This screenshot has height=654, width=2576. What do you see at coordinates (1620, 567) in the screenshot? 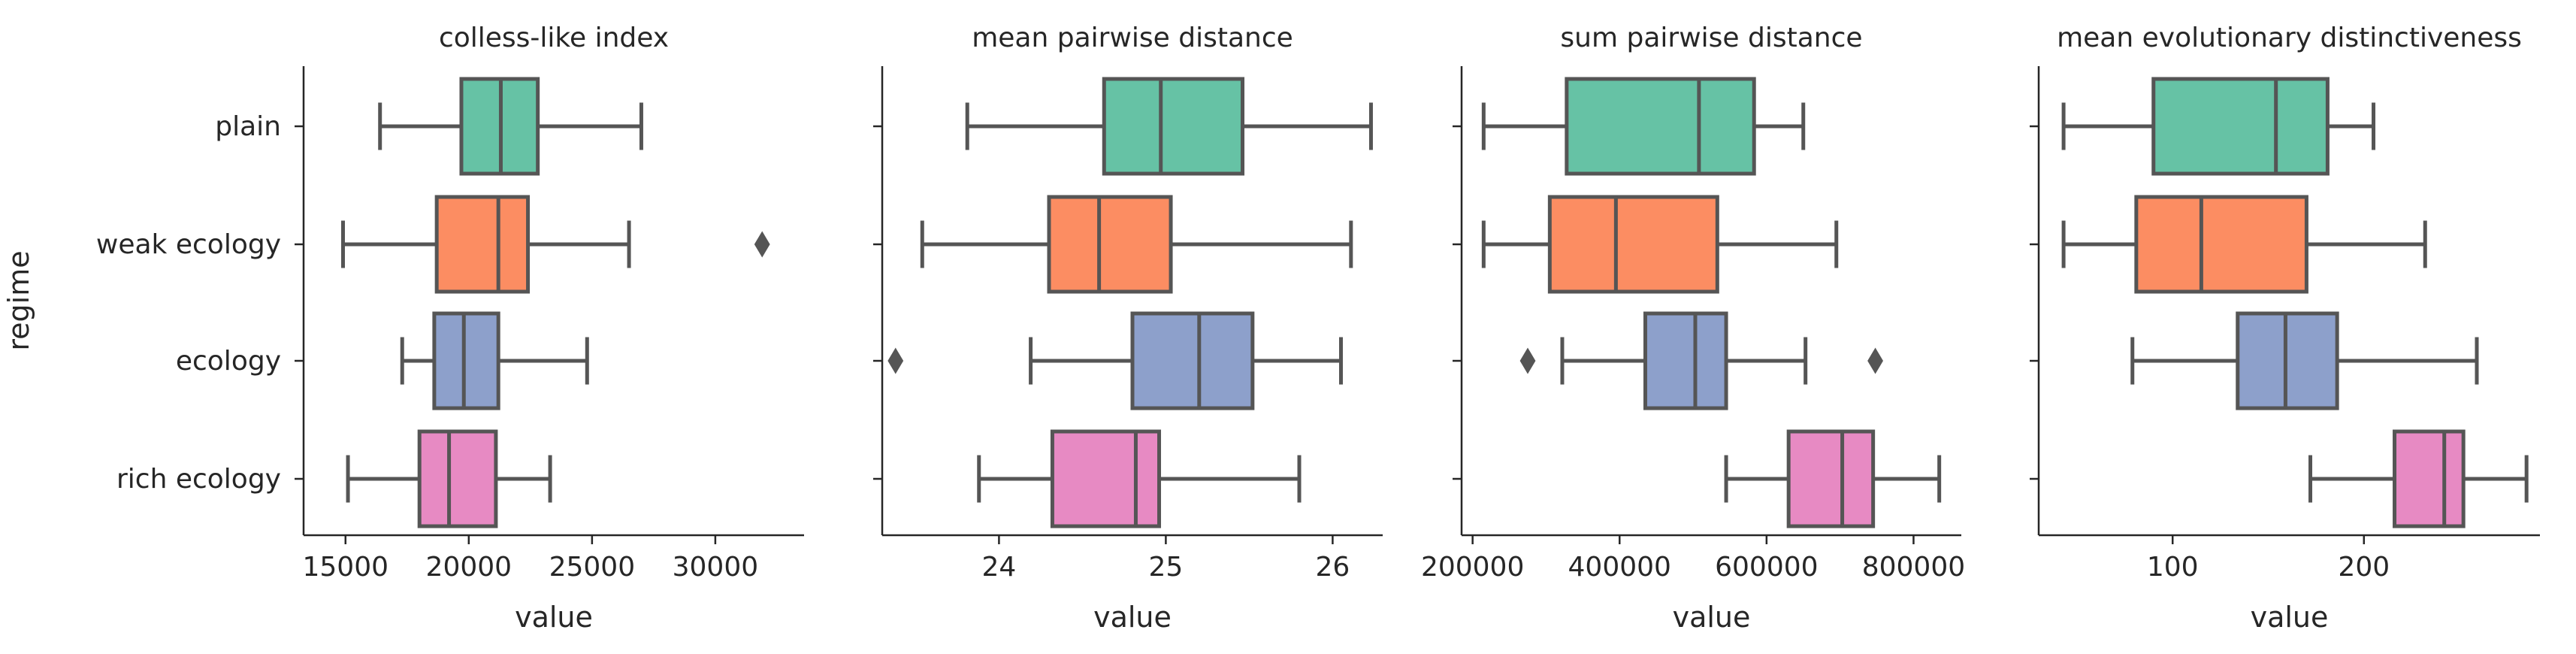
I see `x-tick-label: 400000` at bounding box center [1620, 567].